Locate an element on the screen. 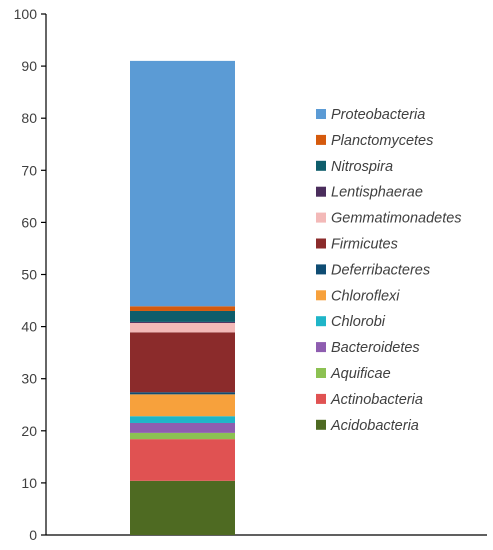 The width and height of the screenshot is (493, 550). y-tick-label: 10 is located at coordinates (29, 483).